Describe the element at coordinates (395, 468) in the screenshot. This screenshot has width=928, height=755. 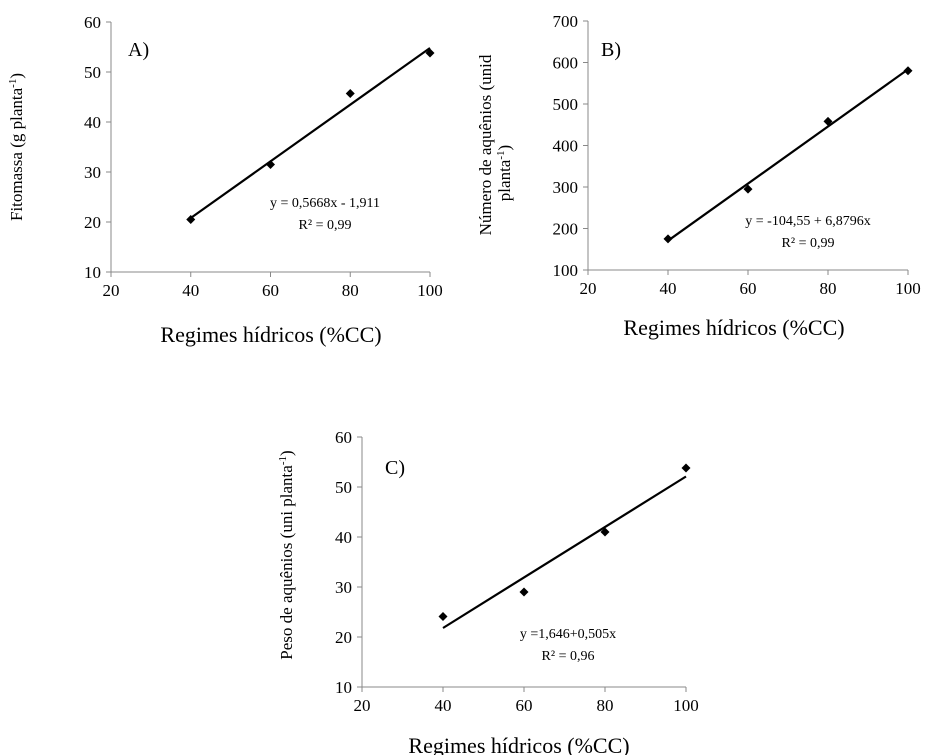
I see `panel-label: C)` at that location.